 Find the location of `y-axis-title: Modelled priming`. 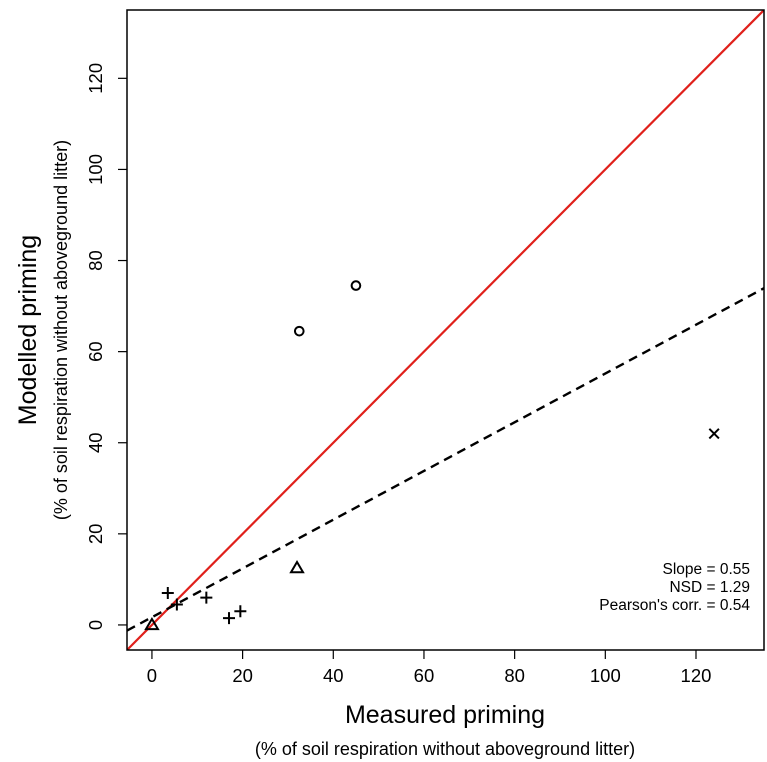

y-axis-title: Modelled priming is located at coordinates (28, 330).